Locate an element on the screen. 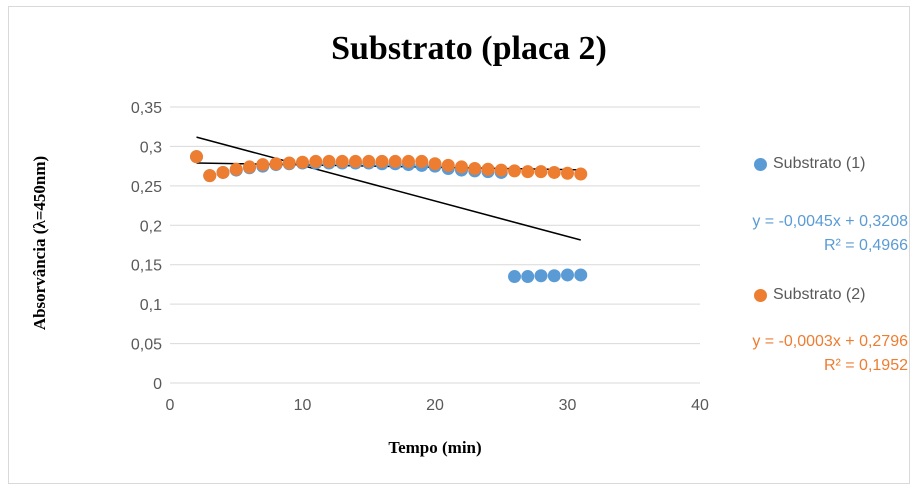 The height and width of the screenshot is (490, 918). r2-text-substrato-1: R² = 0,4966 is located at coordinates (865, 245).